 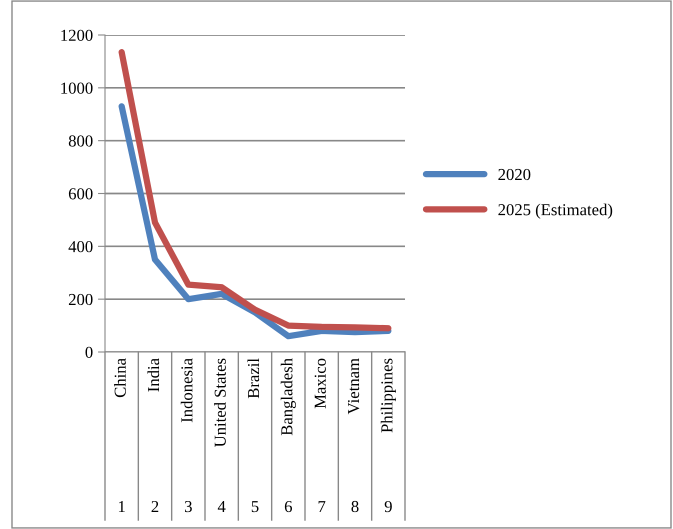 What do you see at coordinates (322, 506) in the screenshot?
I see `text: 7` at bounding box center [322, 506].